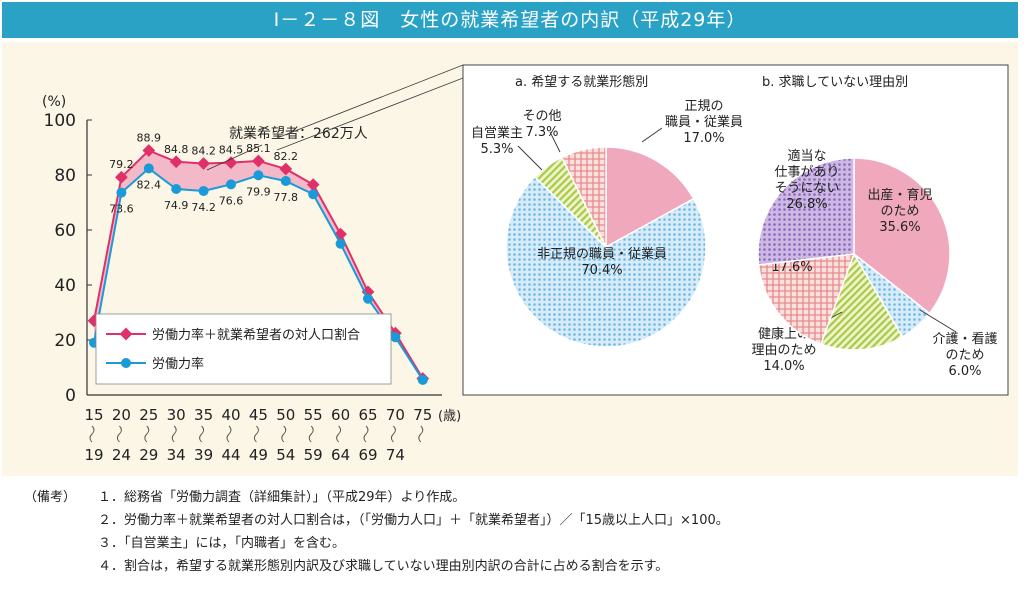 This screenshot has height=594, width=1024. What do you see at coordinates (70, 396) in the screenshot?
I see `y-tick-label: 0` at bounding box center [70, 396].